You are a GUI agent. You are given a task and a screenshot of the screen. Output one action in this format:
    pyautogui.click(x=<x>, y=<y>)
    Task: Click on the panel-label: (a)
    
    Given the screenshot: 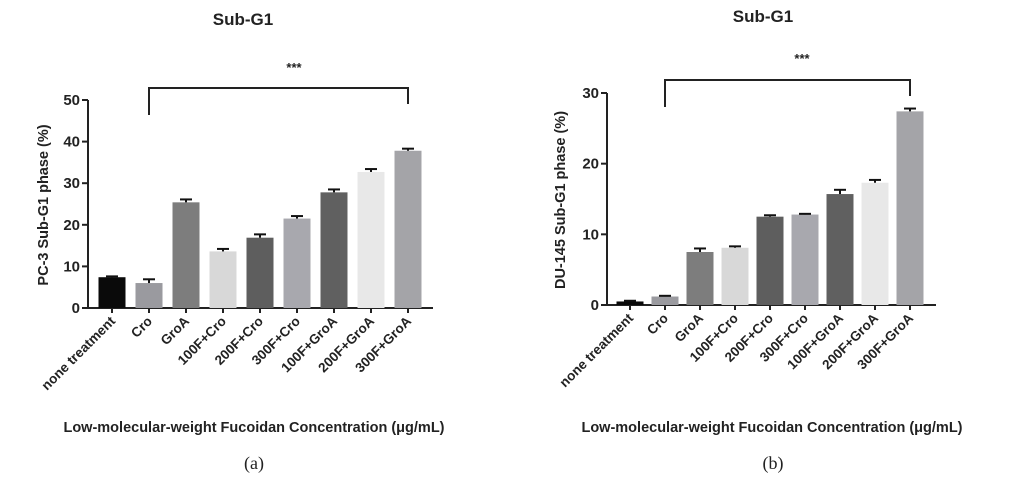 What is the action you would take?
    pyautogui.click(x=254, y=463)
    